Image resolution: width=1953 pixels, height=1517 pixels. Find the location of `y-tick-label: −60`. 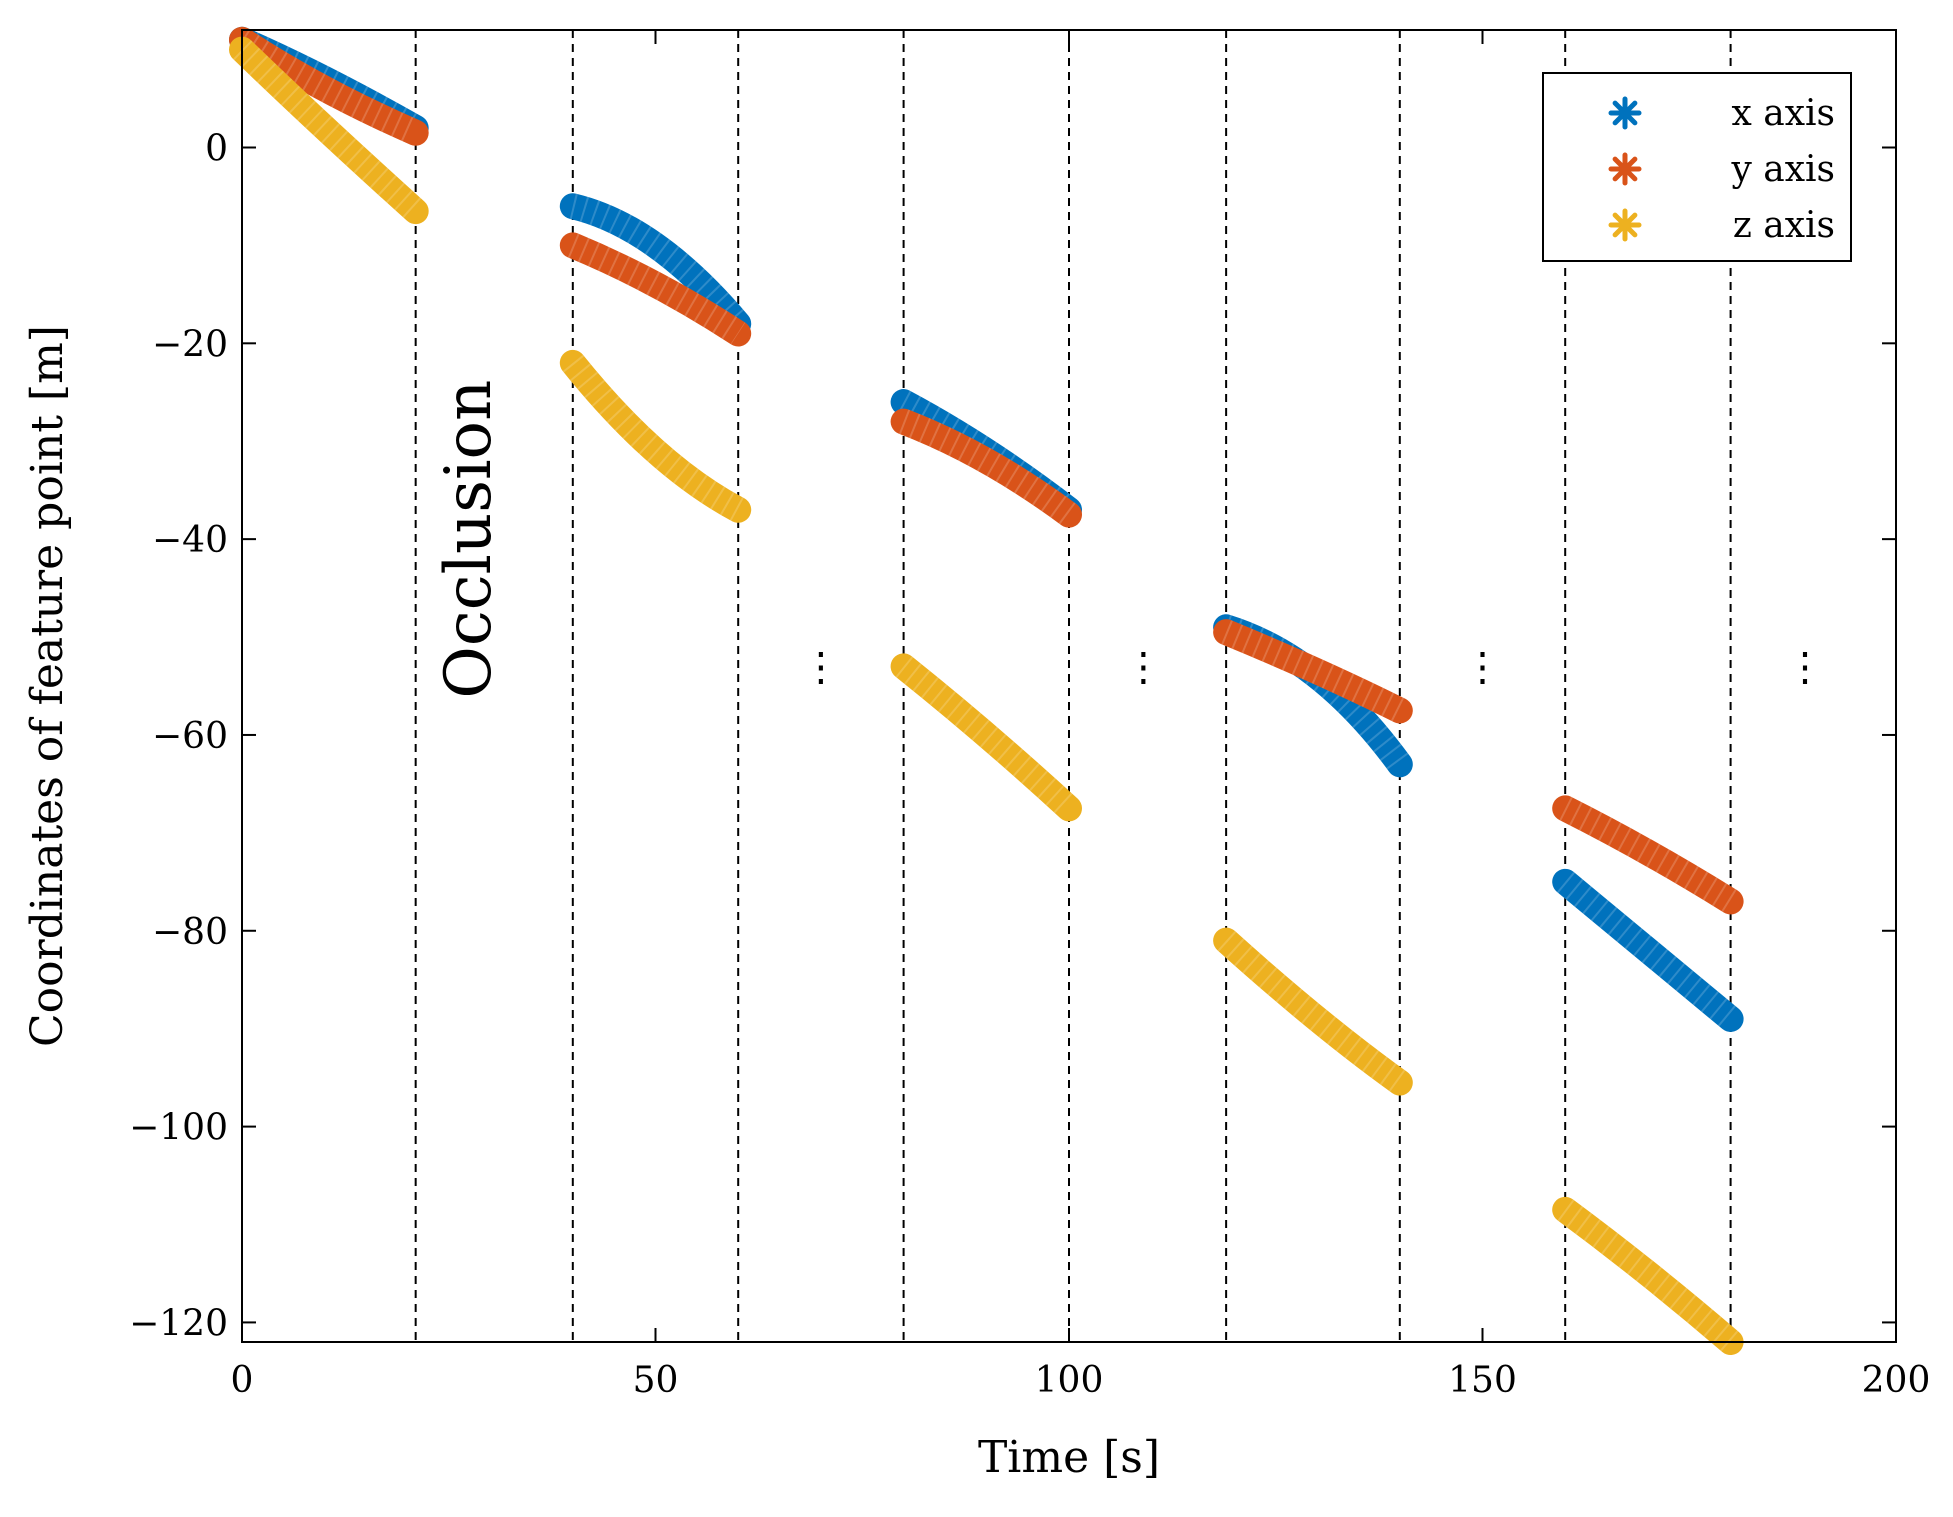

y-tick-label: −60 is located at coordinates (190, 736).